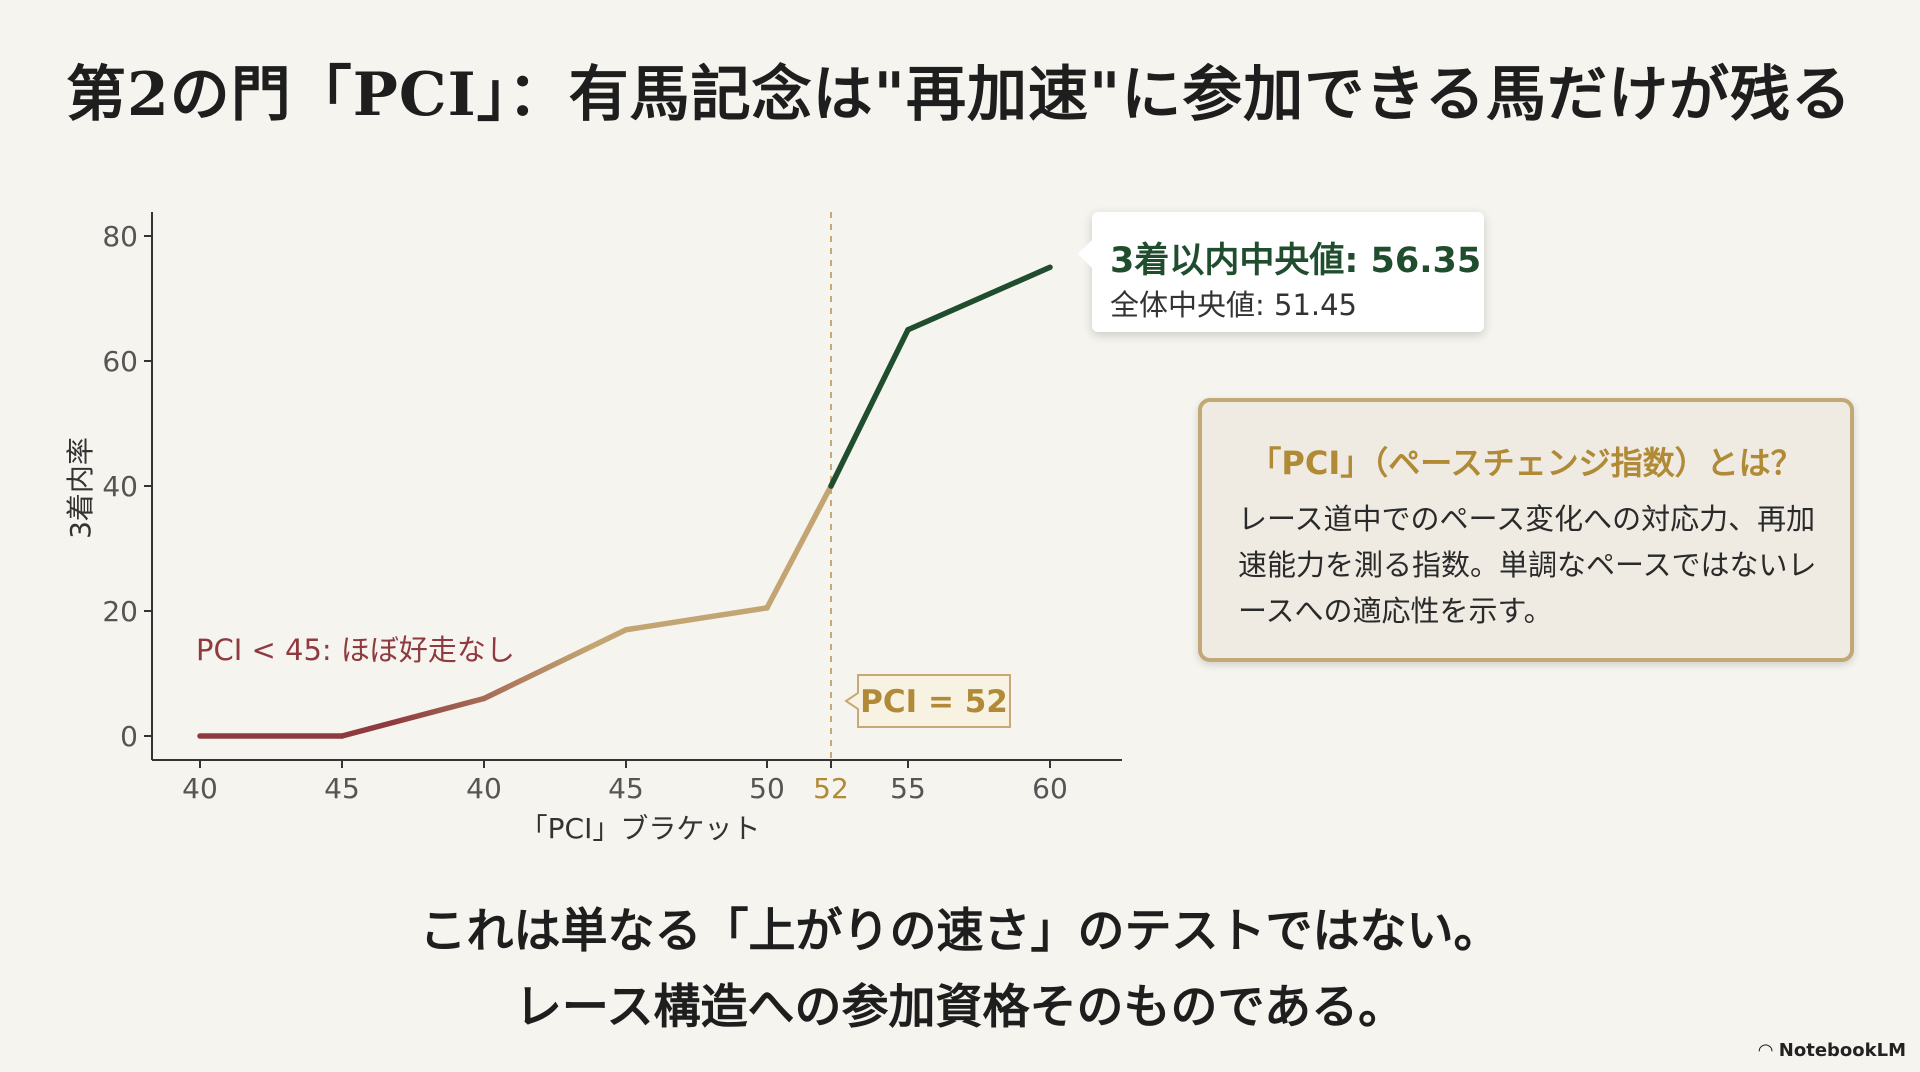 This screenshot has height=1072, width=1920. Describe the element at coordinates (120, 611) in the screenshot. I see `y-tick-label: 20` at that location.